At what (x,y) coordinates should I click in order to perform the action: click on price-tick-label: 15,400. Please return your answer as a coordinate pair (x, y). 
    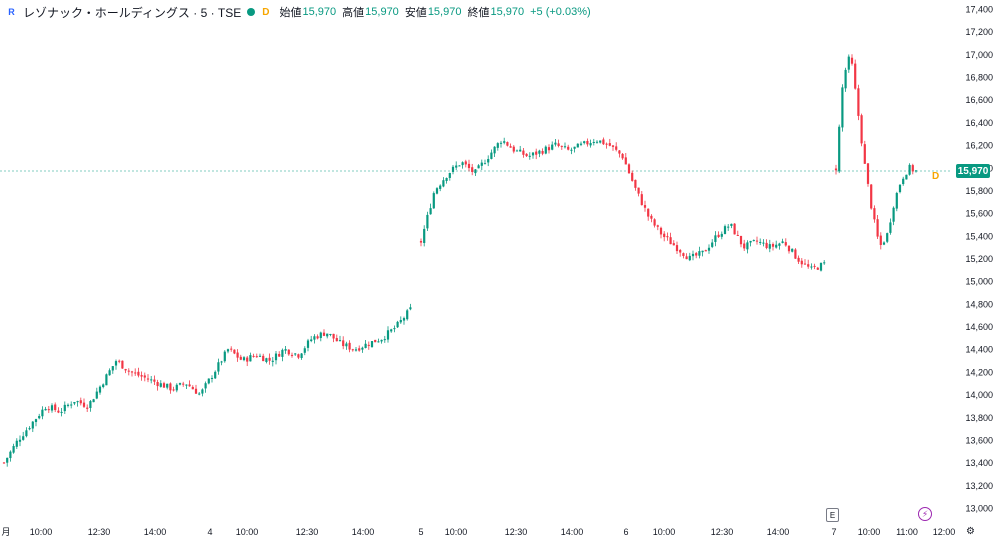
    Looking at the image, I should click on (979, 236).